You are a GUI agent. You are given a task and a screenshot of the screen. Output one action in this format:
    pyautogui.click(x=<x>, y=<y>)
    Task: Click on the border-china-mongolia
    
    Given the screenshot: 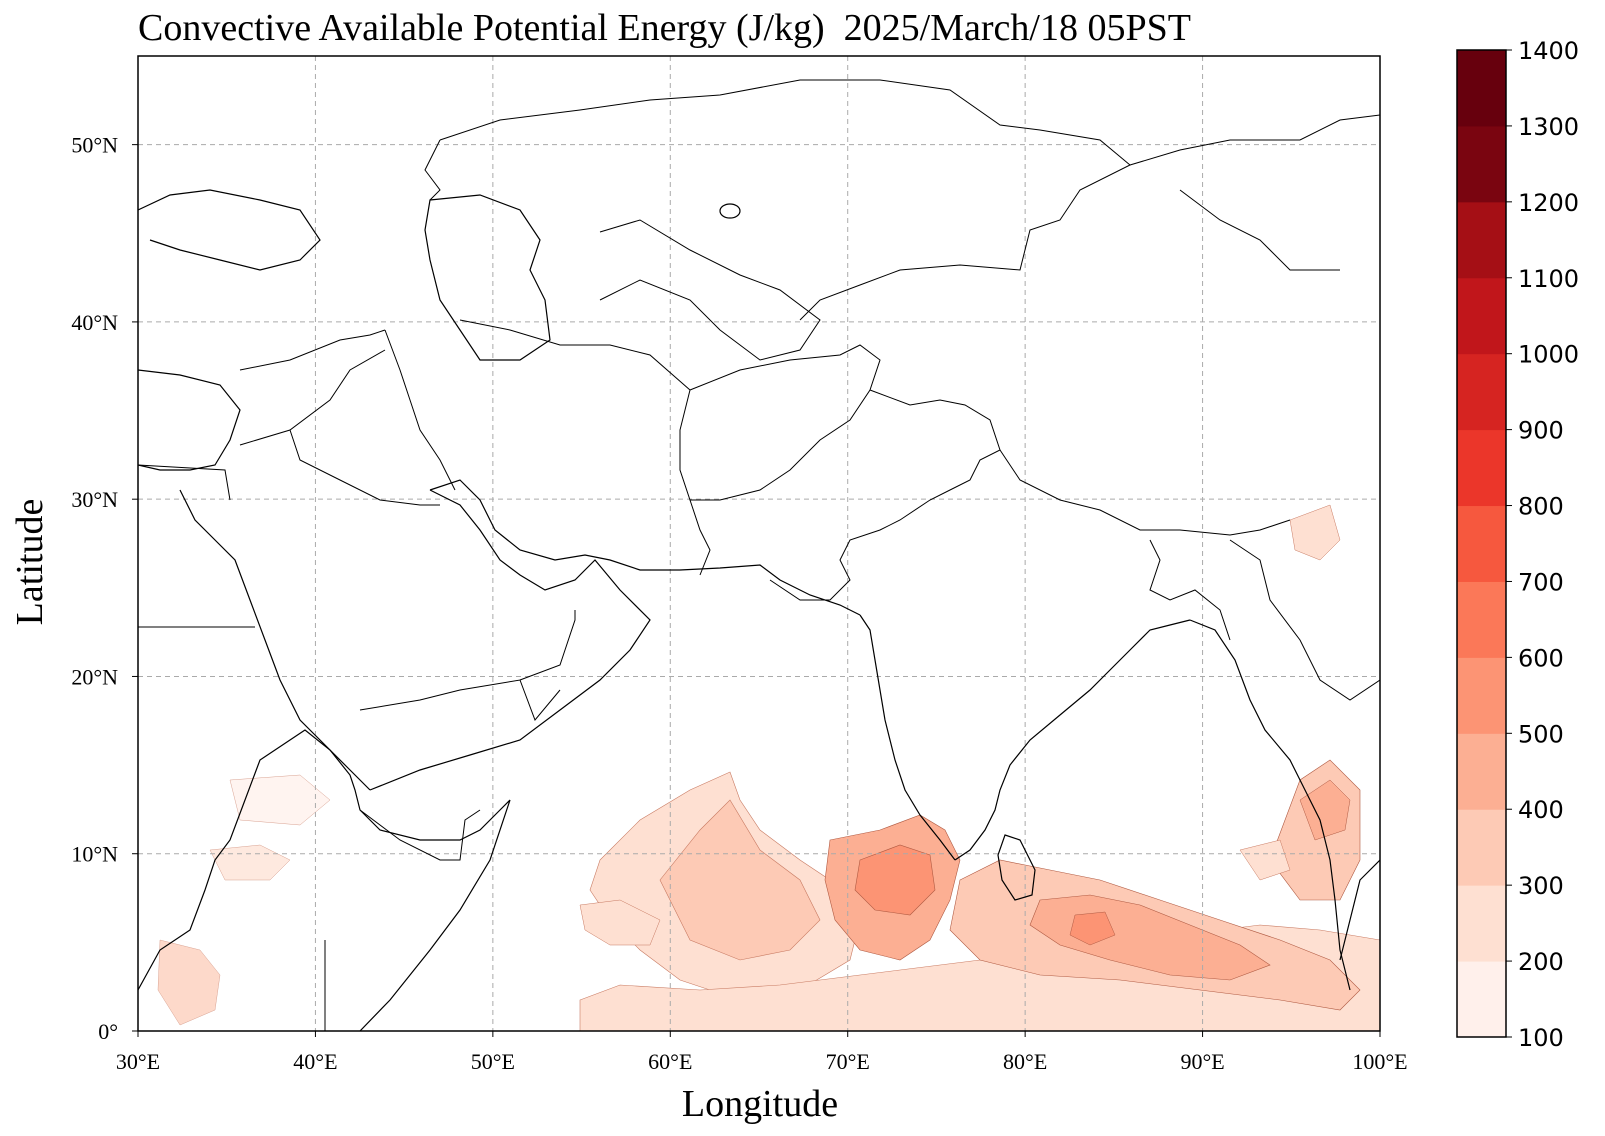 What is the action you would take?
    pyautogui.click(x=1254, y=140)
    